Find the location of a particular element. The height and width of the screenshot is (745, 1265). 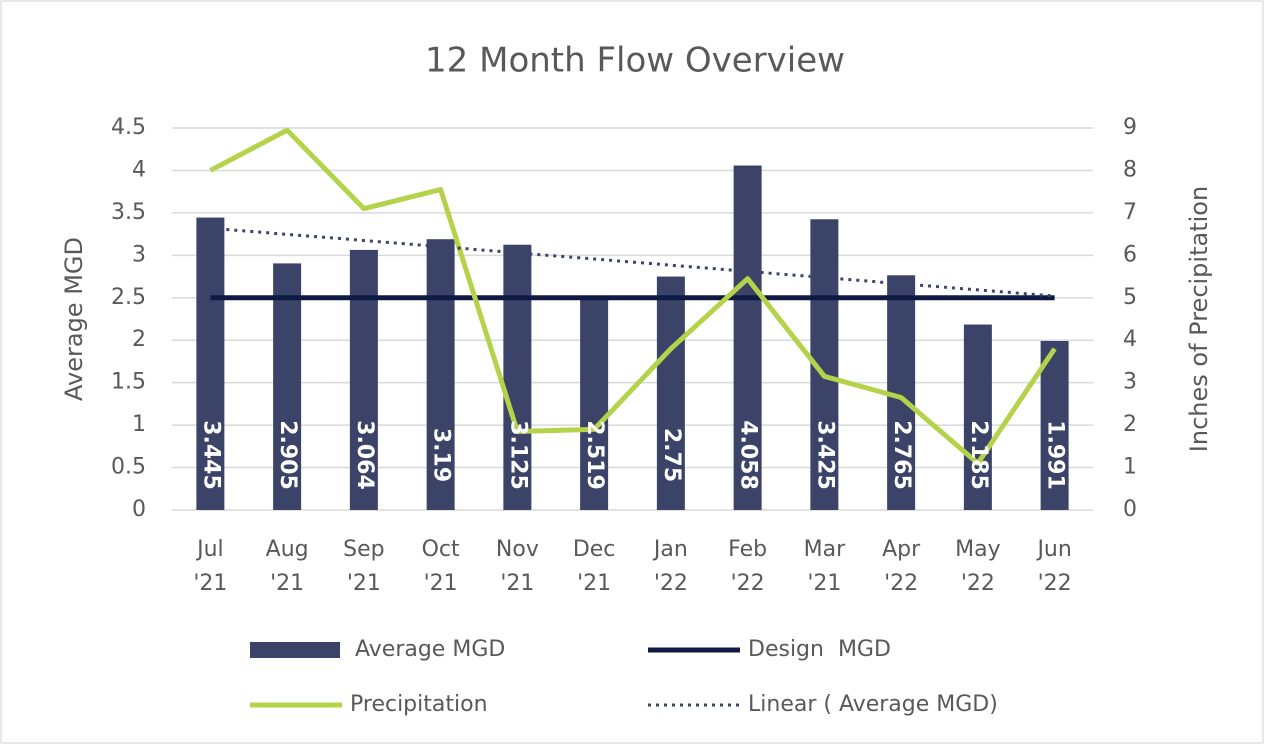

y2-tick-label: 7 is located at coordinates (1130, 212).